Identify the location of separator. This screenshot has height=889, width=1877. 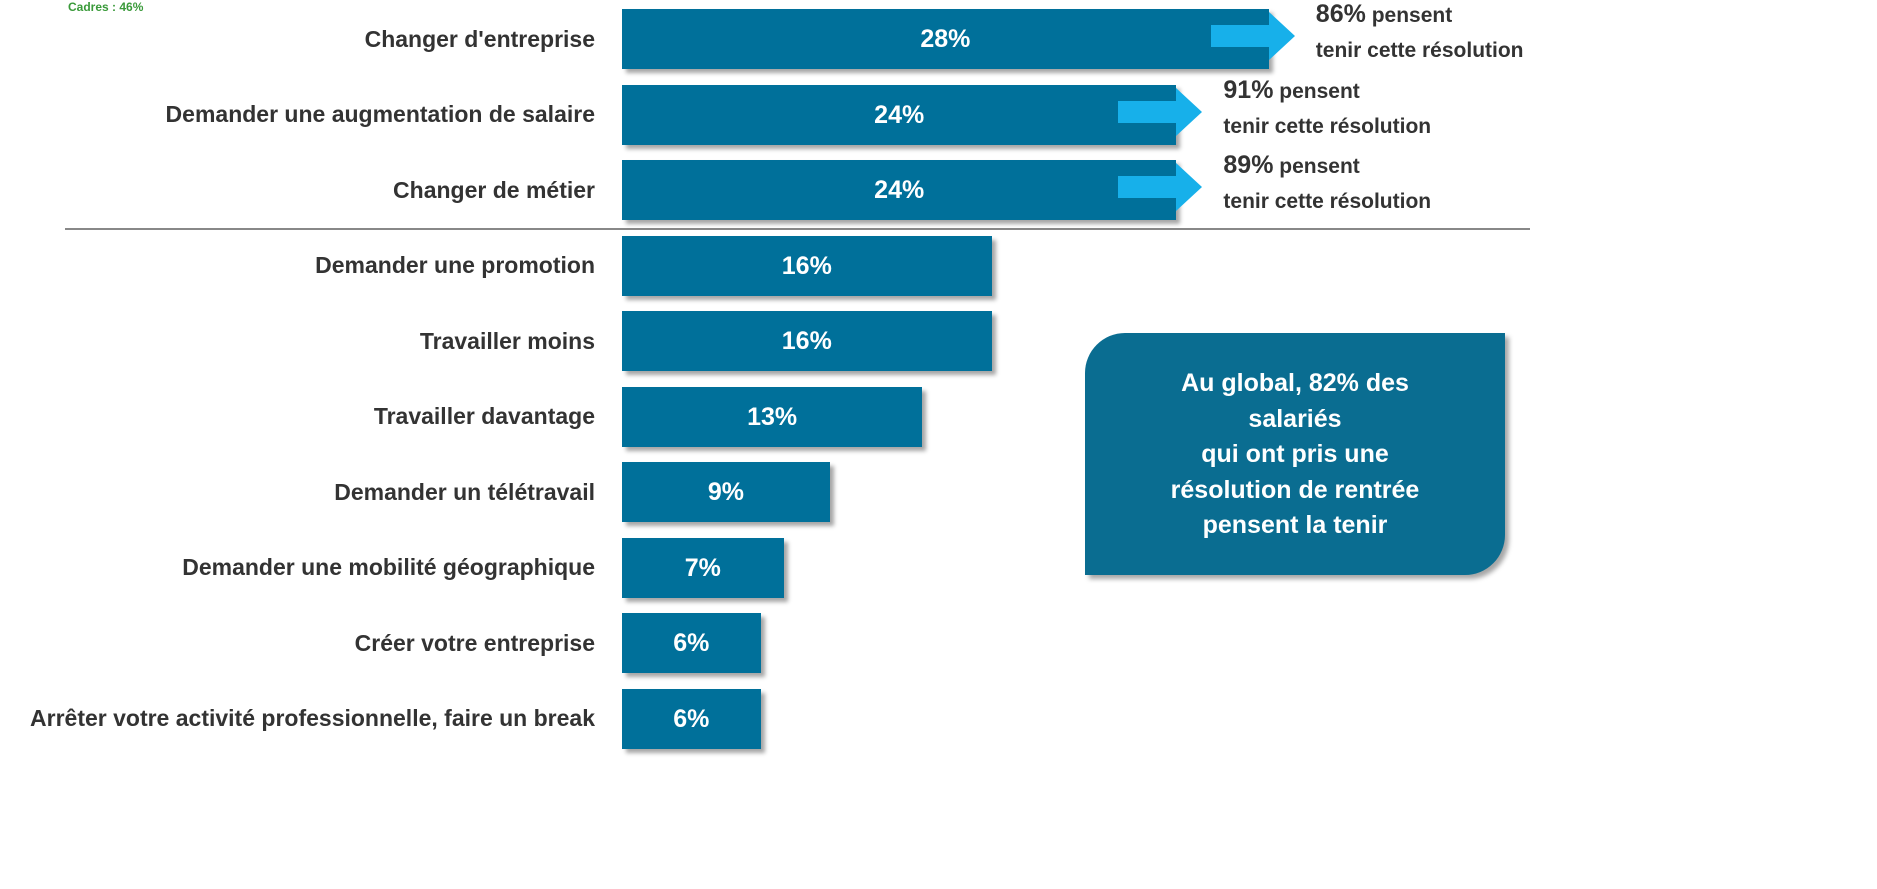
(797, 229).